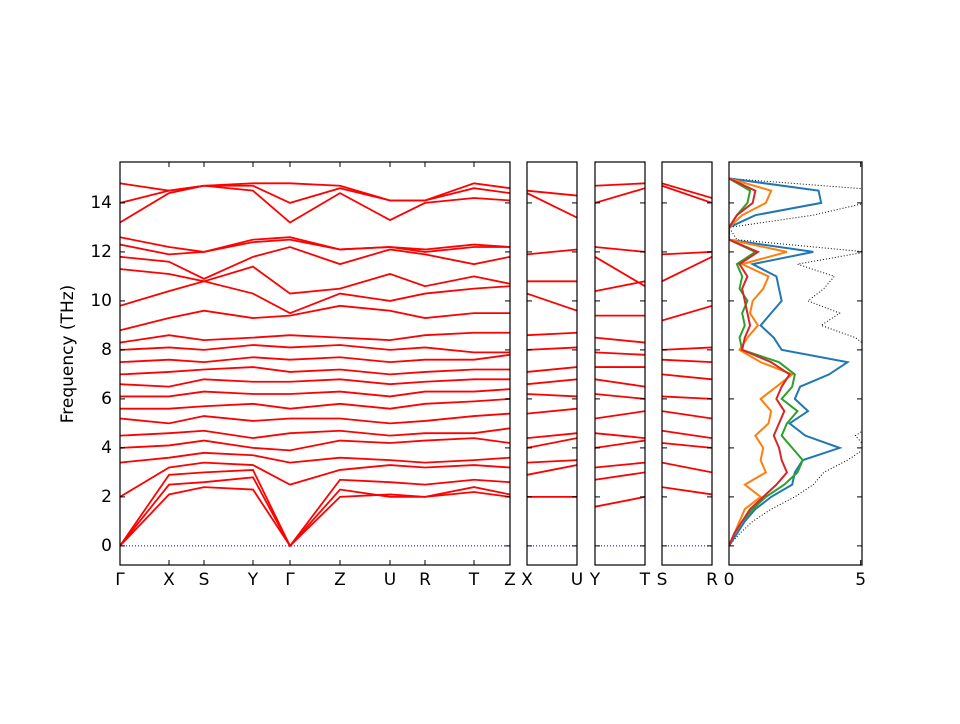  What do you see at coordinates (106, 448) in the screenshot?
I see `y-tick-label: 4` at bounding box center [106, 448].